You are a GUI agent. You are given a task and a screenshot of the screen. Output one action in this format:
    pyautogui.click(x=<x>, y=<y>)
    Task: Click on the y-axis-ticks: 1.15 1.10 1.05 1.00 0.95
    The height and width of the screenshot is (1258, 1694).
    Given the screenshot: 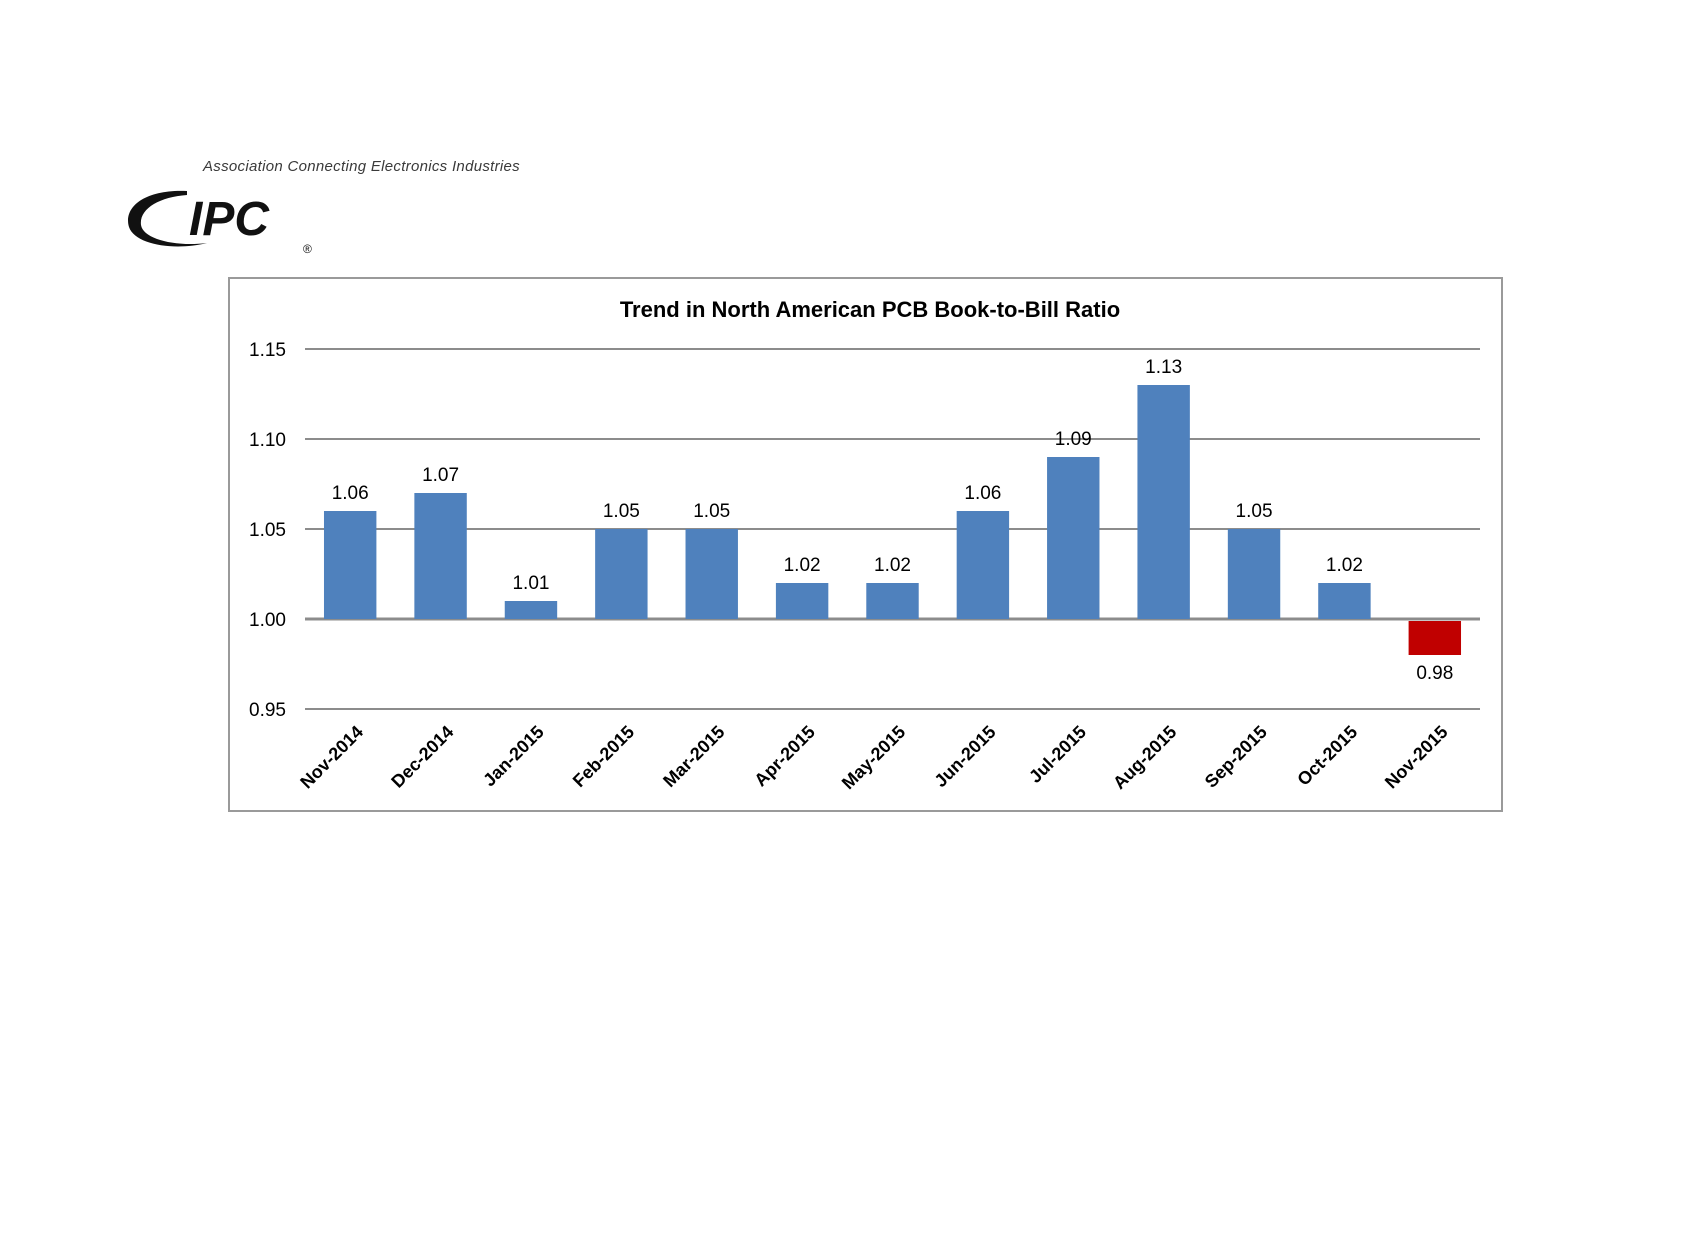 What is the action you would take?
    pyautogui.click(x=267, y=530)
    